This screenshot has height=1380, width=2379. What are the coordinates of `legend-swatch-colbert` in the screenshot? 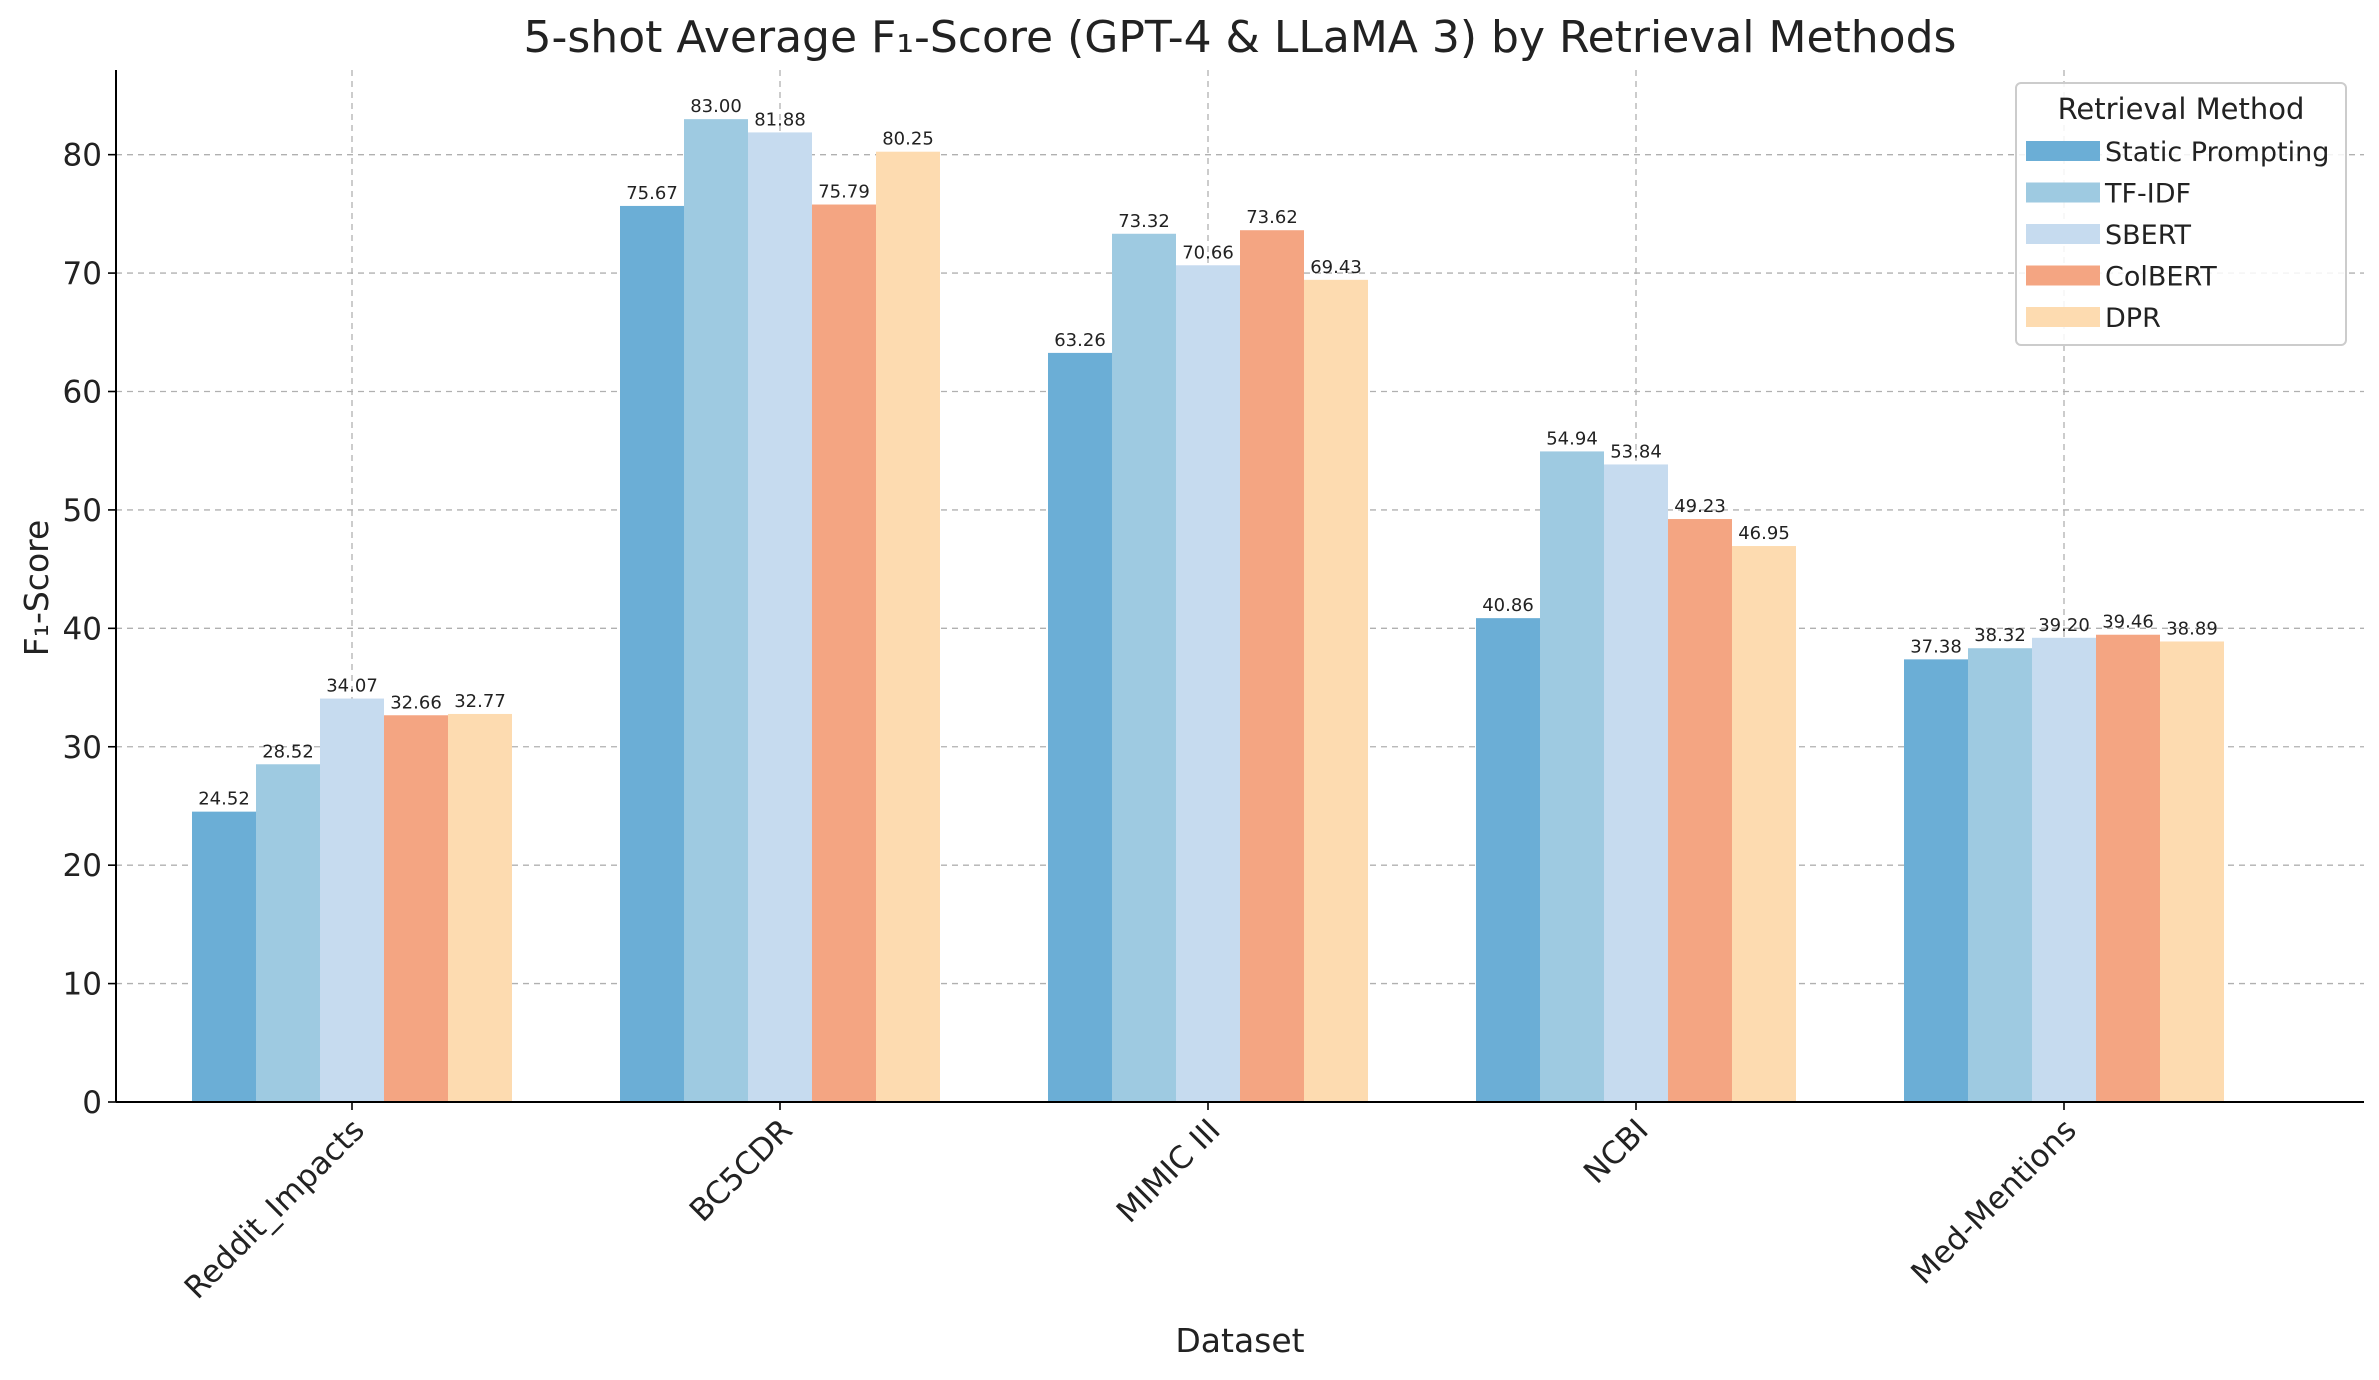 It's located at (2063, 275).